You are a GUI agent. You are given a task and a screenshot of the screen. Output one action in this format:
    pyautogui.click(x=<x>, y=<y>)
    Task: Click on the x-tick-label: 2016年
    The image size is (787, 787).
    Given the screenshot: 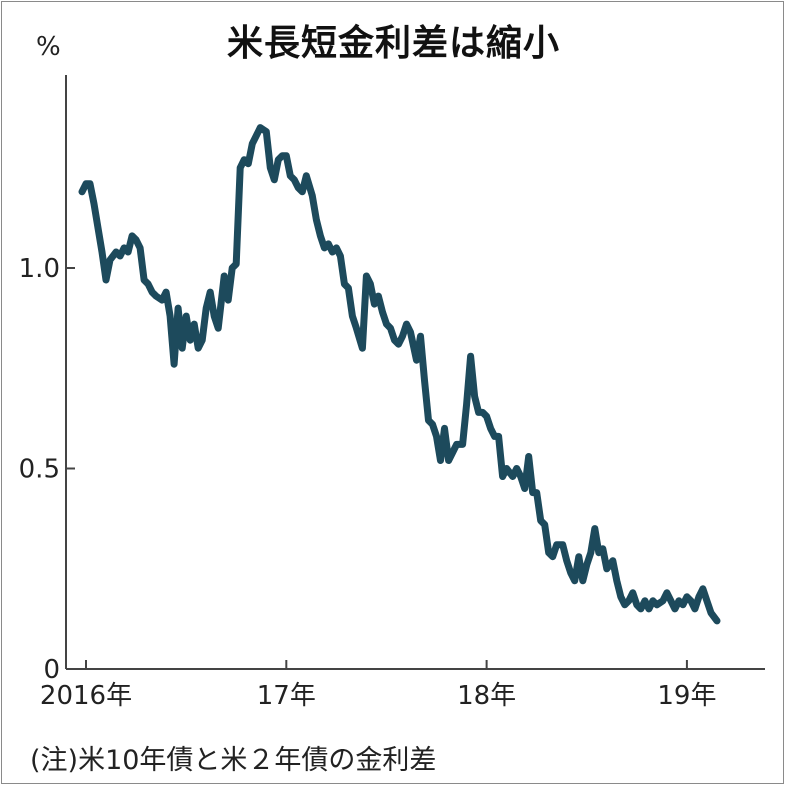 What is the action you would take?
    pyautogui.click(x=86, y=696)
    